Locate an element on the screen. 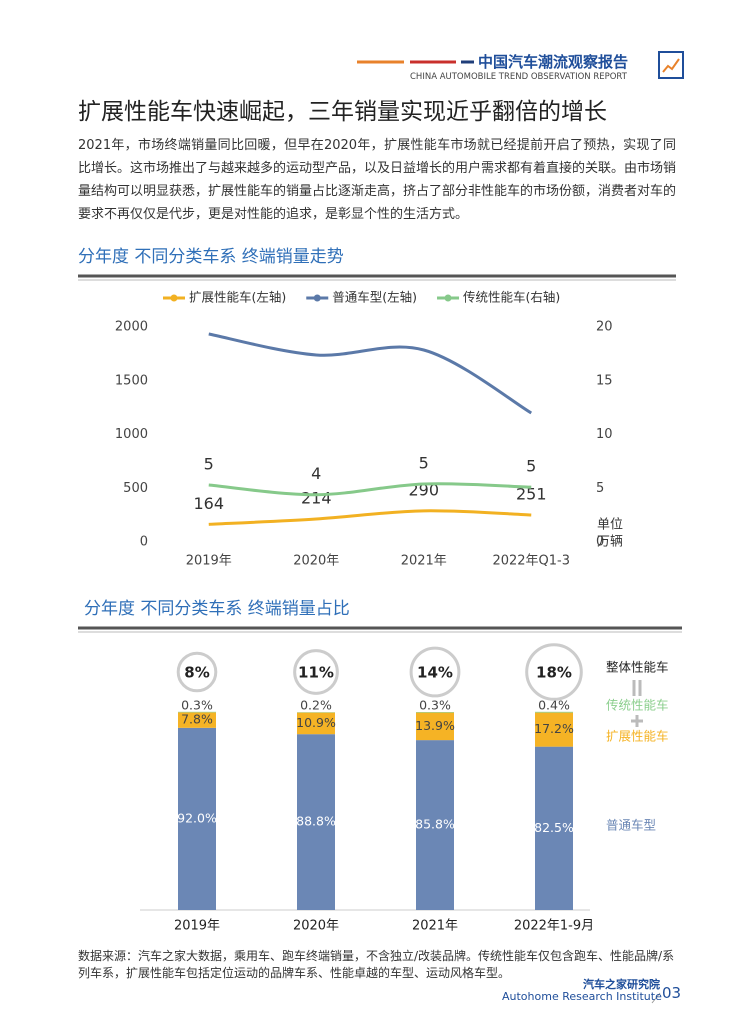 Image resolution: width=754 pixels, height=1024 pixels. unit-label: 万辆 is located at coordinates (610, 542).